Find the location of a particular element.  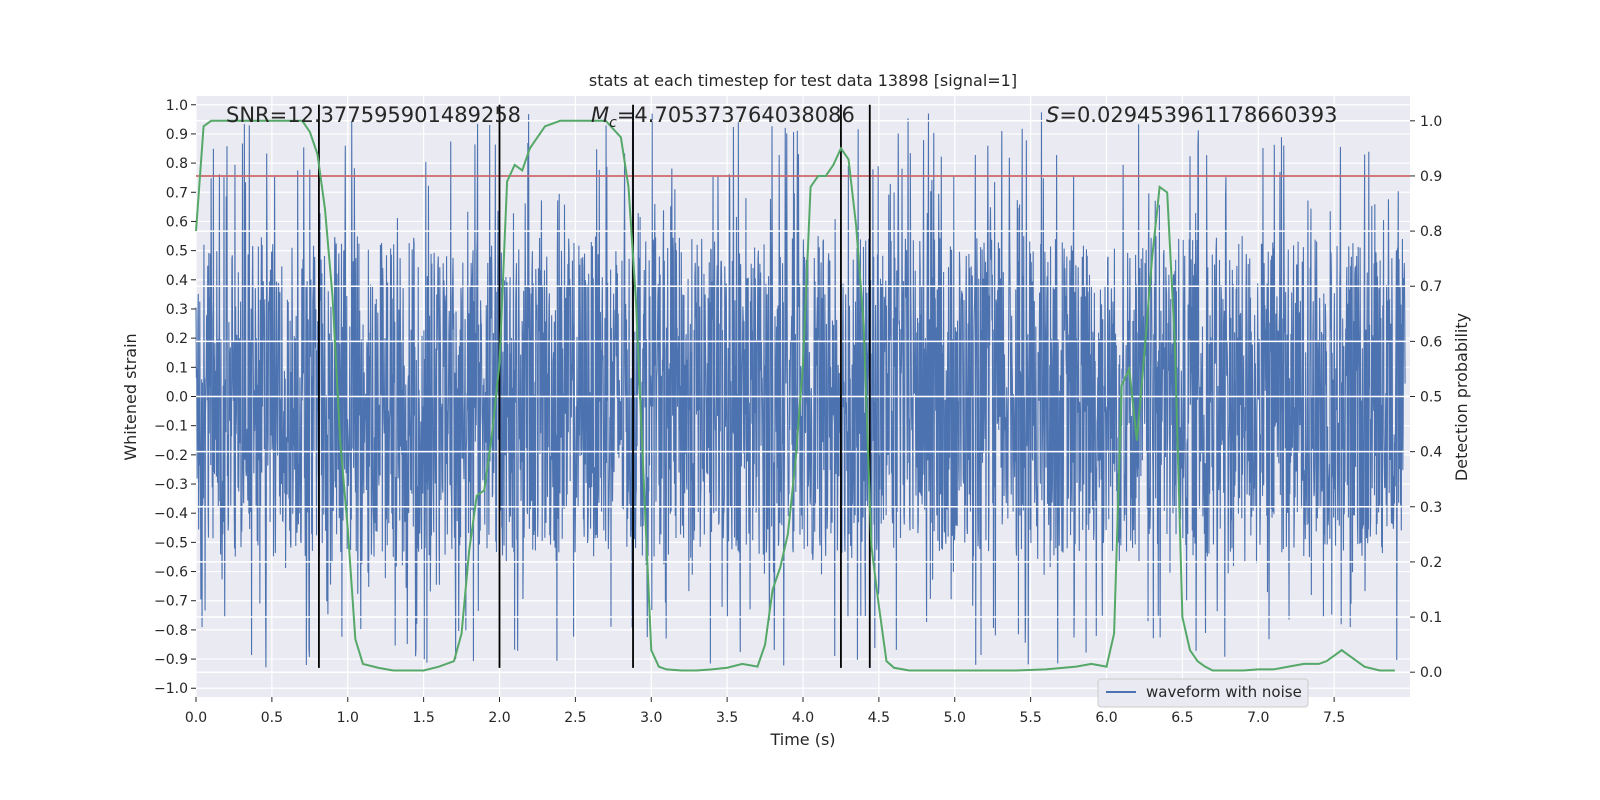

y2-tick-label: 0.5 is located at coordinates (1431, 398).